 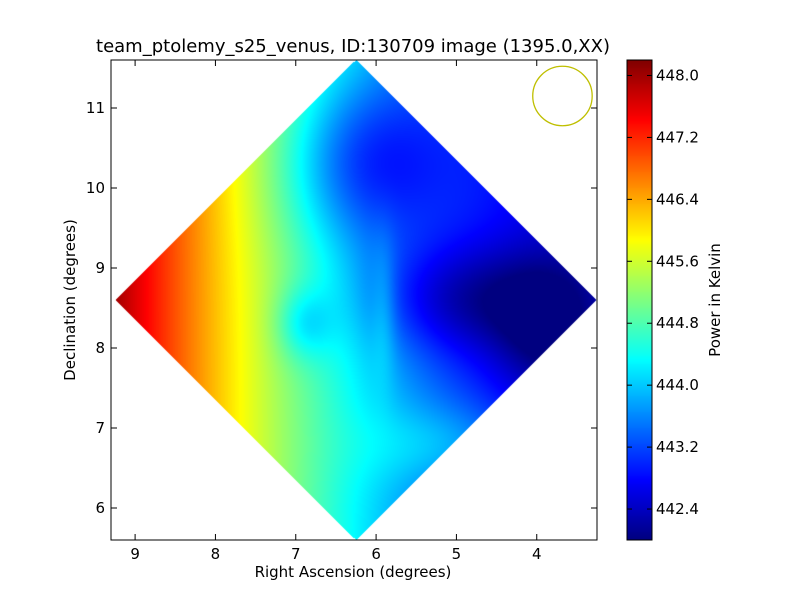 I want to click on y-axis-label: Declination (degrees), so click(x=70, y=300).